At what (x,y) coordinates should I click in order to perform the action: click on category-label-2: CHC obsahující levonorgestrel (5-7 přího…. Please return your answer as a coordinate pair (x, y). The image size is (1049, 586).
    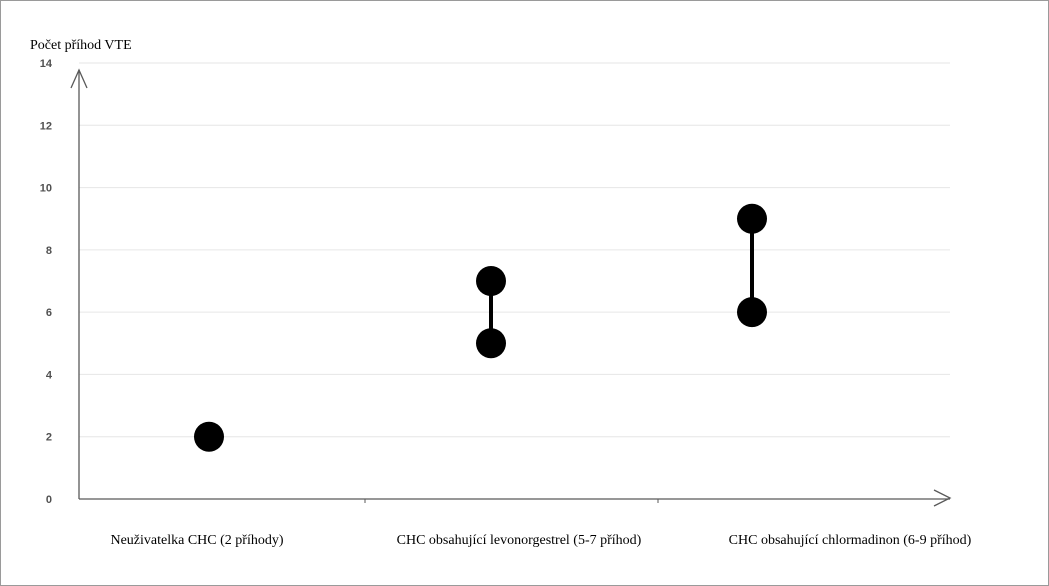
    Looking at the image, I should click on (519, 540).